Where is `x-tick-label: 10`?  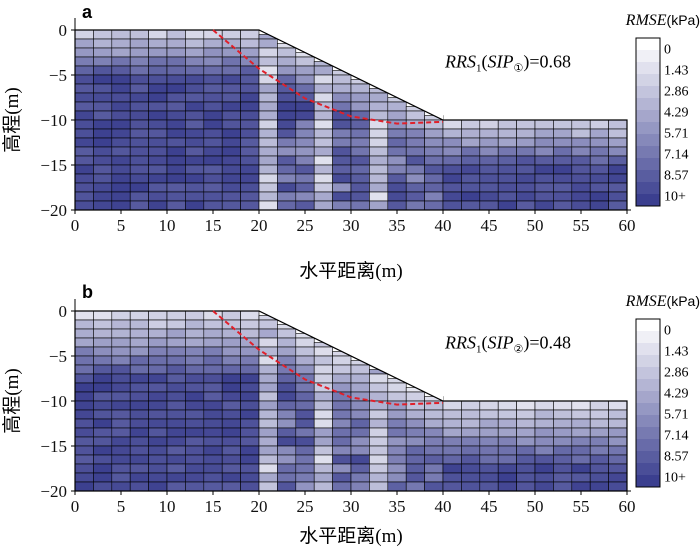 x-tick-label: 10 is located at coordinates (167, 225).